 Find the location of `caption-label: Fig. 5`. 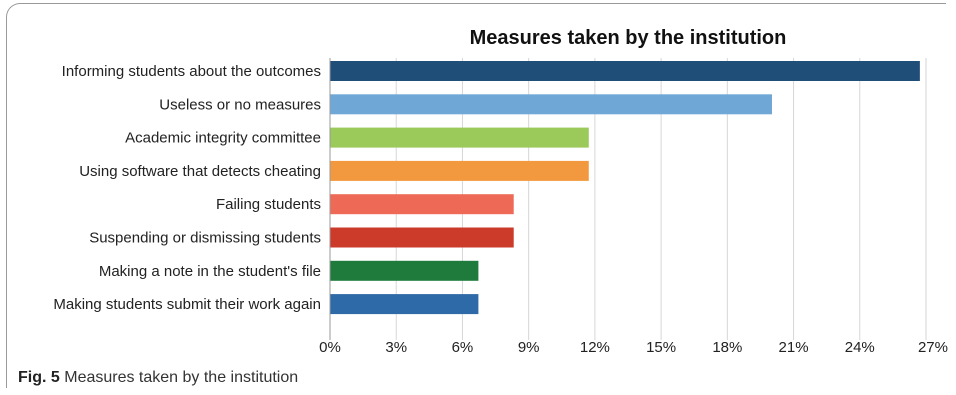

caption-label: Fig. 5 is located at coordinates (39, 377).